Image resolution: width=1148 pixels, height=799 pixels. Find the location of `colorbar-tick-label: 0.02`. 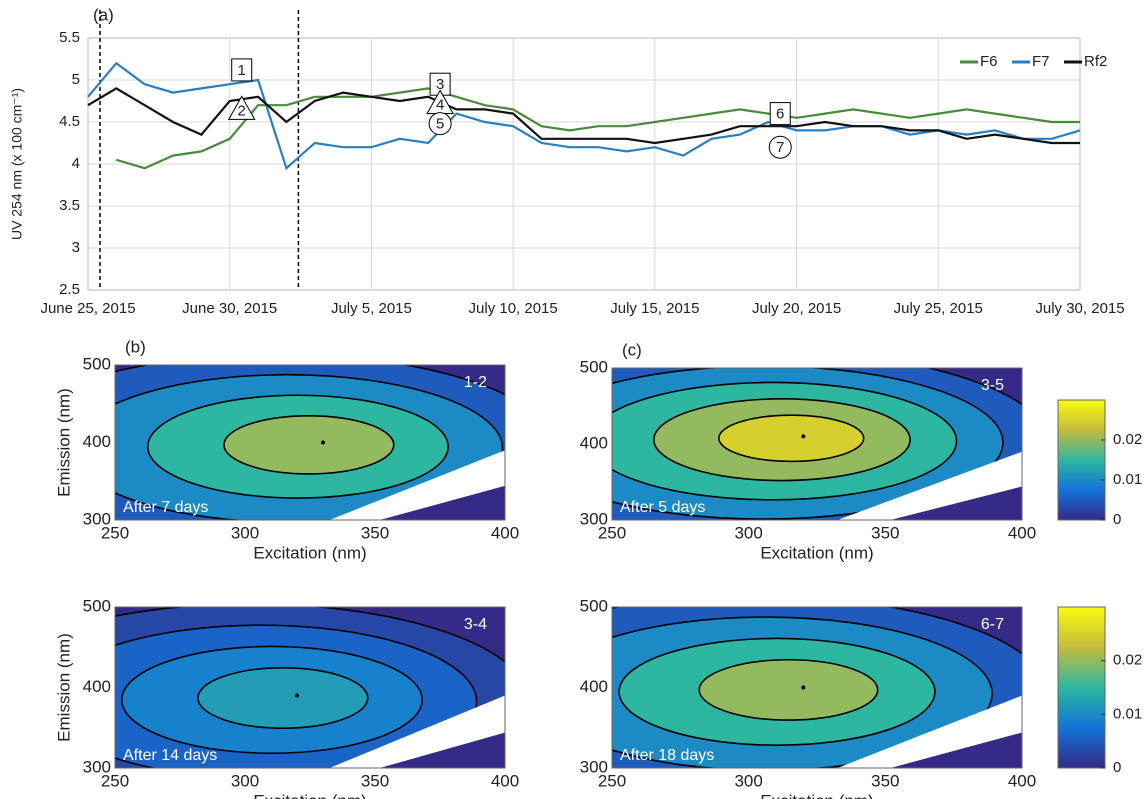

colorbar-tick-label: 0.02 is located at coordinates (1127, 439).